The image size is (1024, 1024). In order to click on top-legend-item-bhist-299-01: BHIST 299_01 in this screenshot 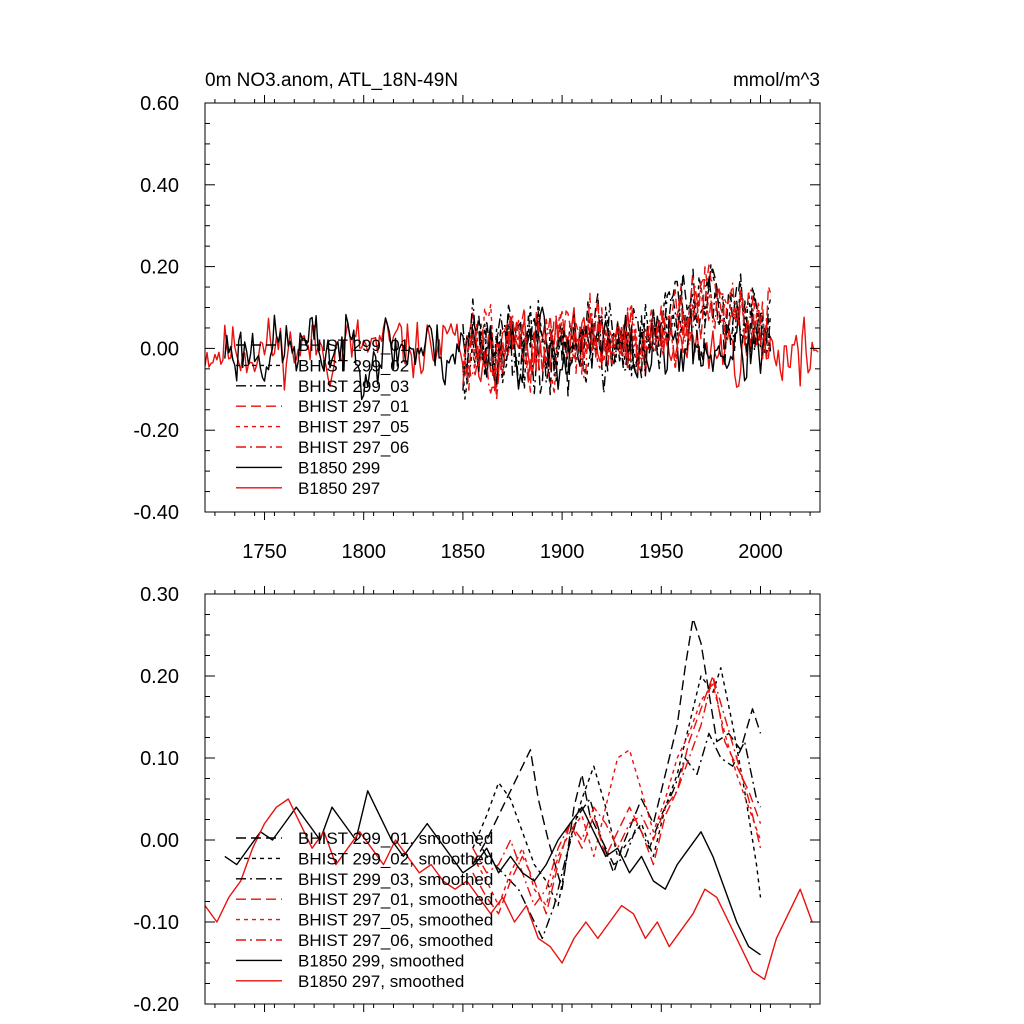, I will do `click(322, 345)`.